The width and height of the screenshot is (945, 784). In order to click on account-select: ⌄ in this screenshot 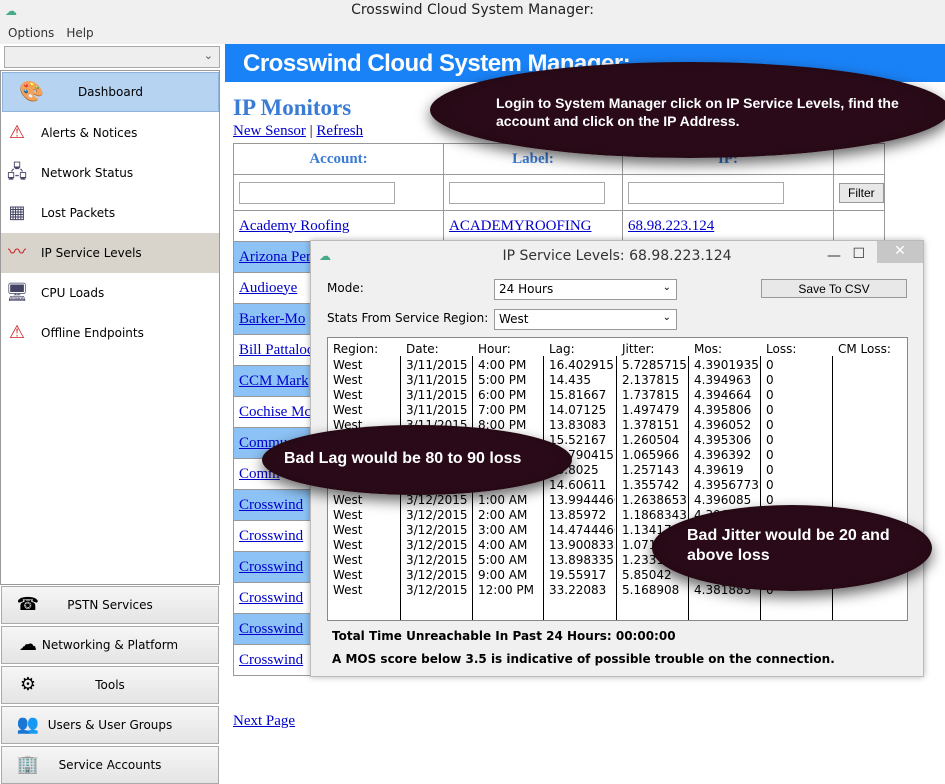, I will do `click(112, 57)`.